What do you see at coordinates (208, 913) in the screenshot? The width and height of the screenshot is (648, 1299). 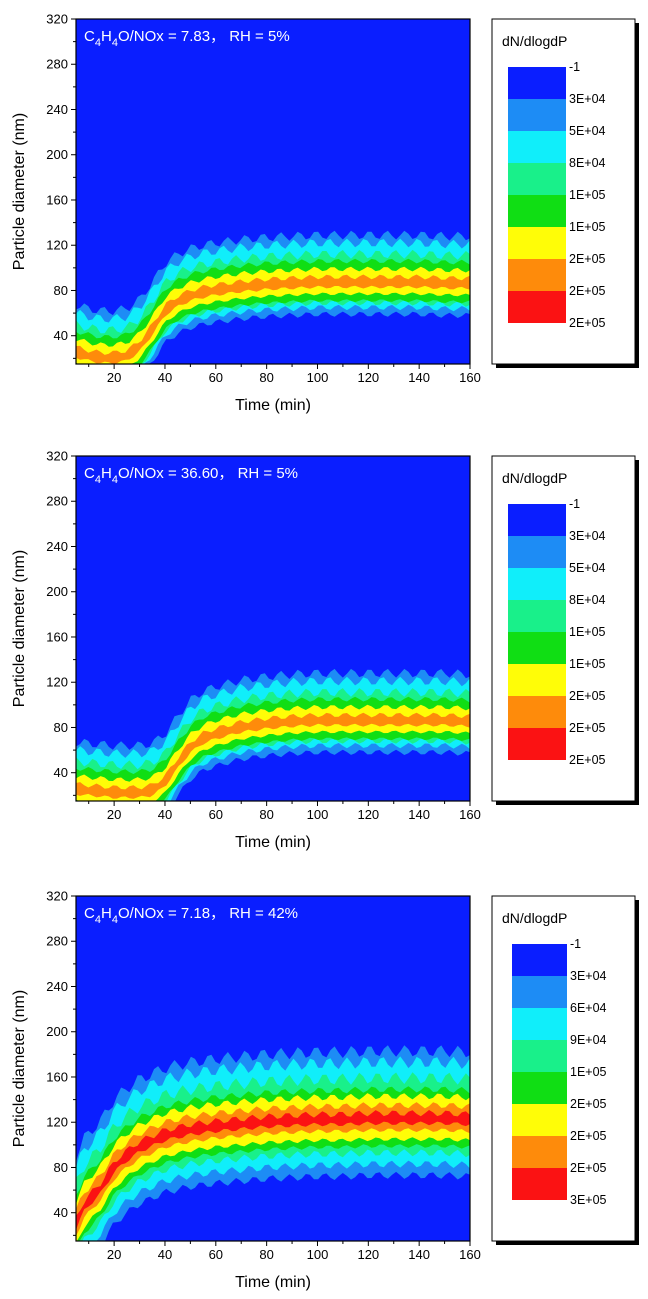 I see `annotation-rest: O/NOx = 7.18， RH = 42%` at bounding box center [208, 913].